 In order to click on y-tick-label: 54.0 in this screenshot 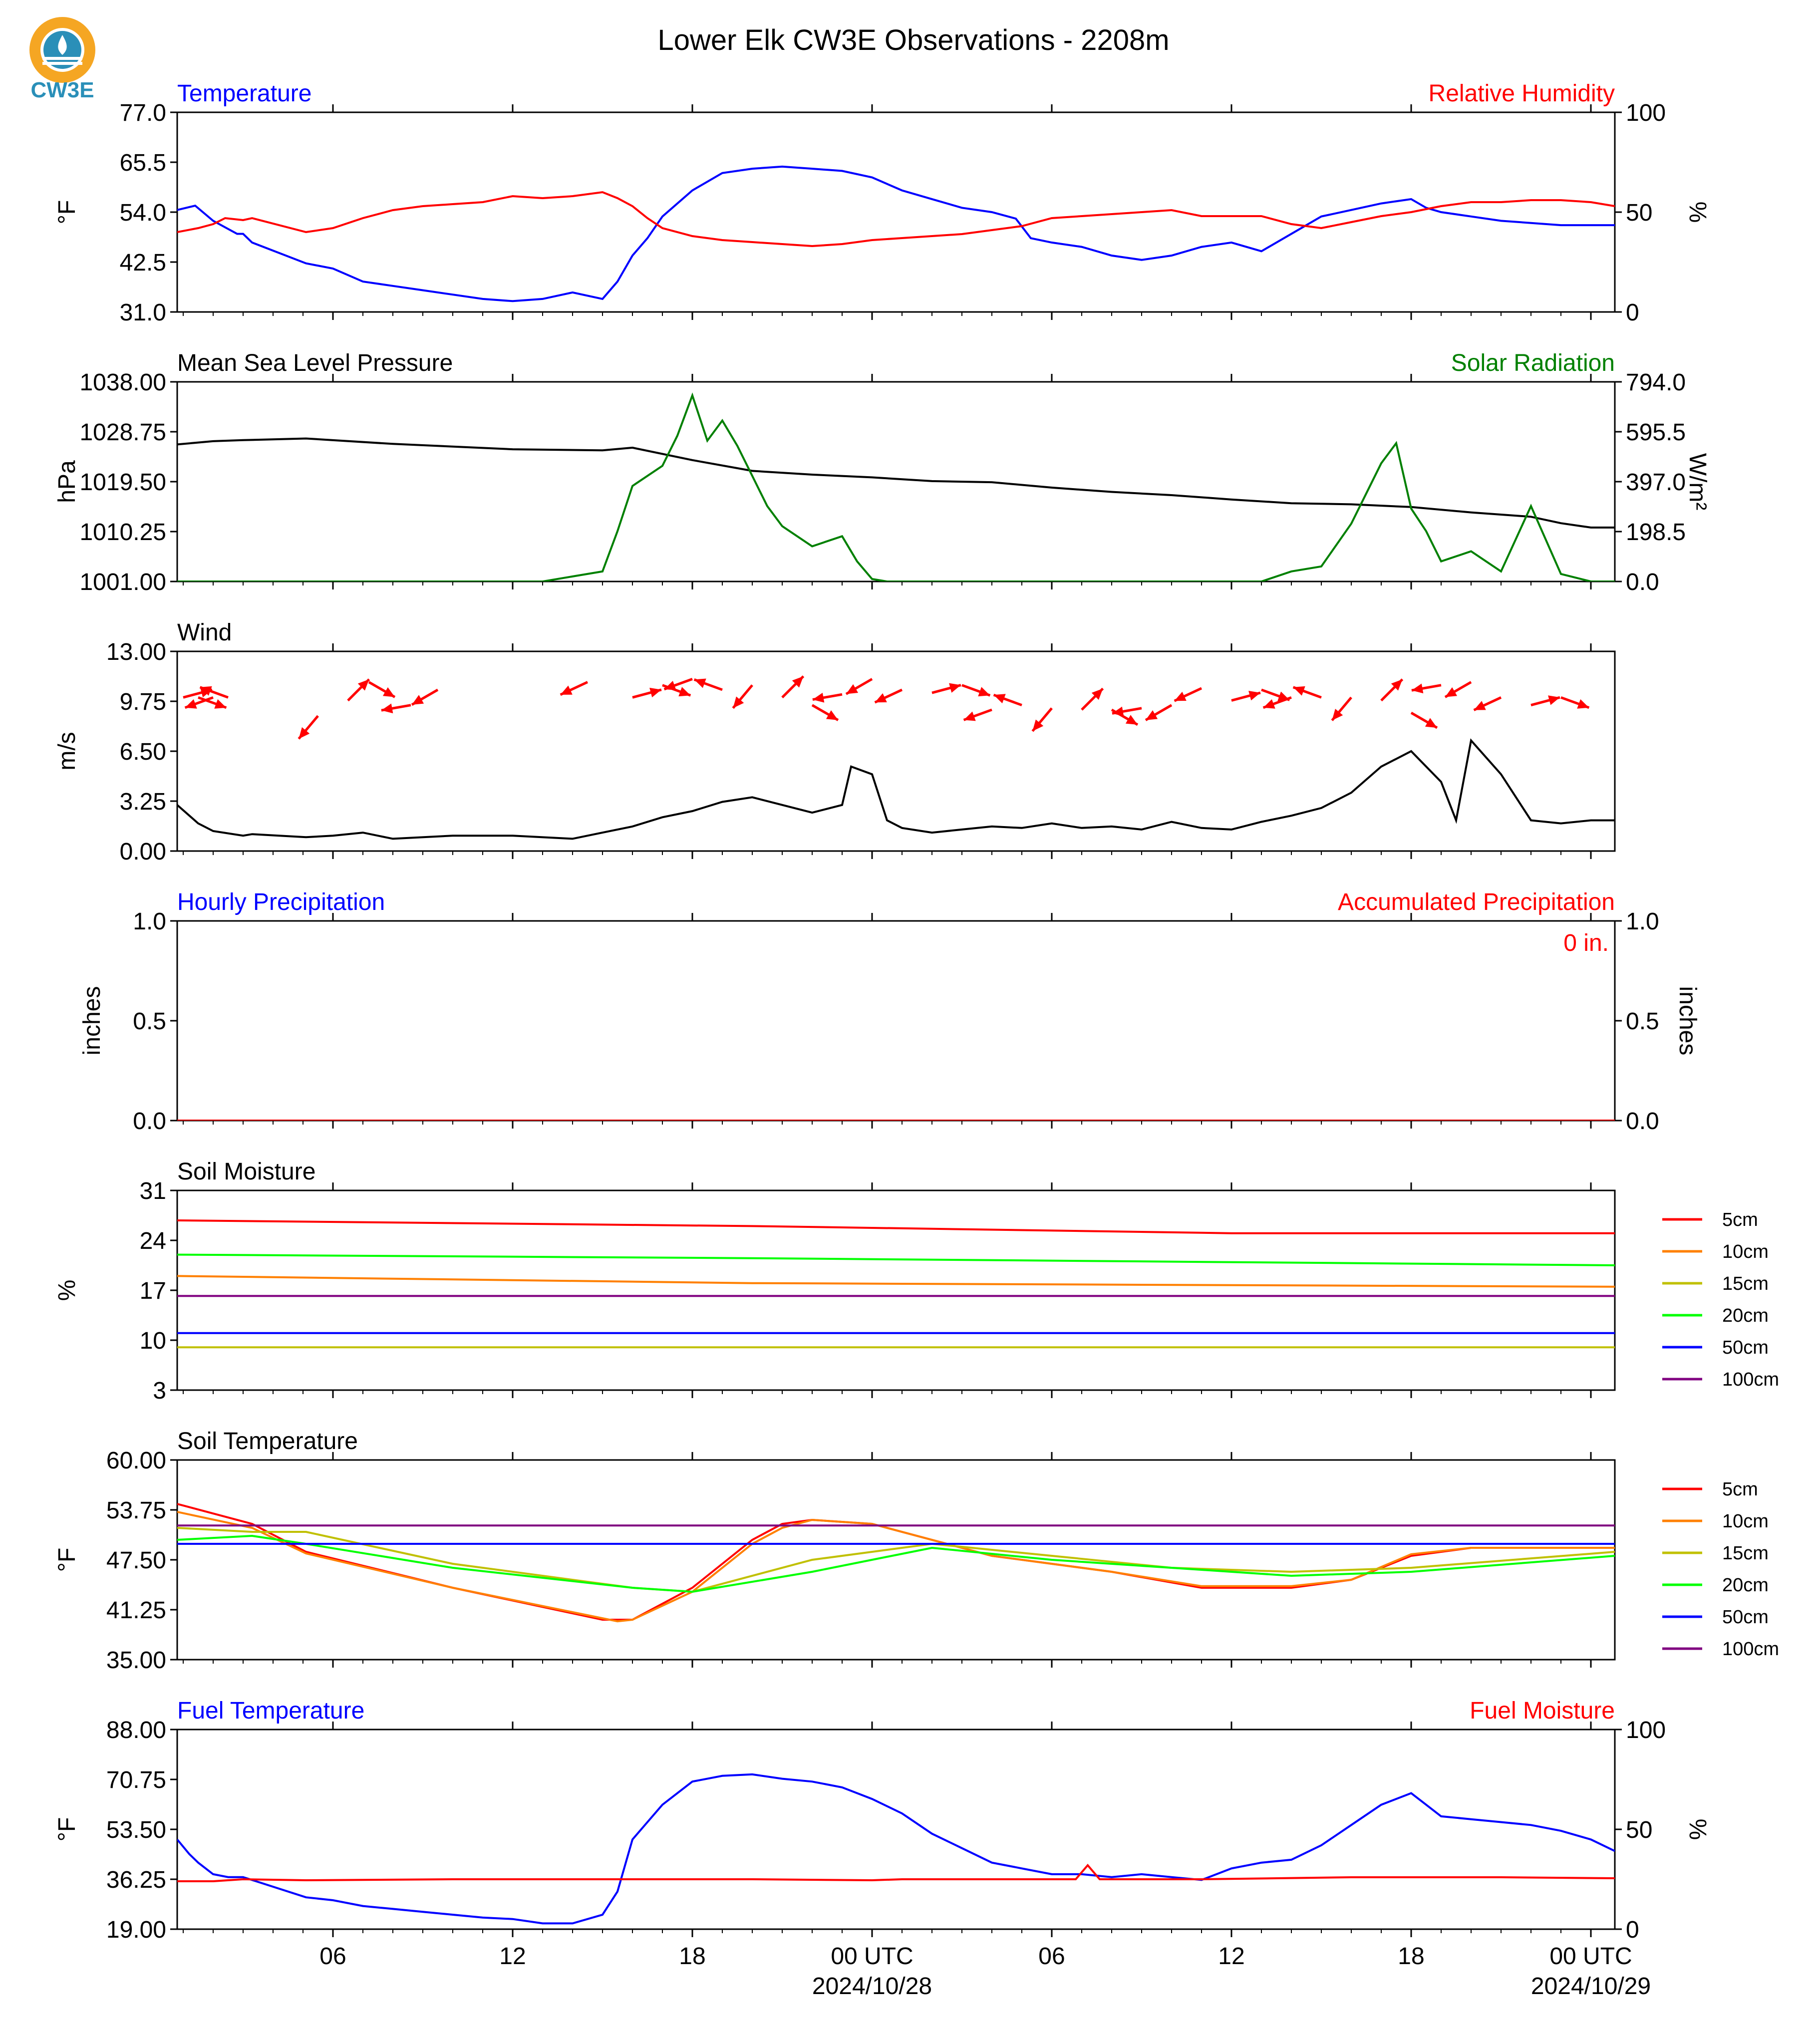, I will do `click(143, 213)`.